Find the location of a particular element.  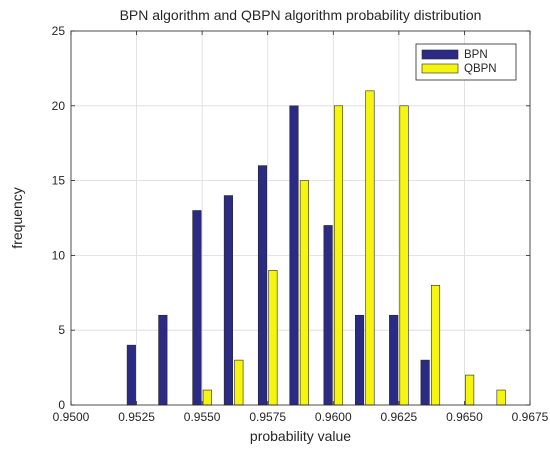

x-tick-label: 0.9575 is located at coordinates (267, 417).